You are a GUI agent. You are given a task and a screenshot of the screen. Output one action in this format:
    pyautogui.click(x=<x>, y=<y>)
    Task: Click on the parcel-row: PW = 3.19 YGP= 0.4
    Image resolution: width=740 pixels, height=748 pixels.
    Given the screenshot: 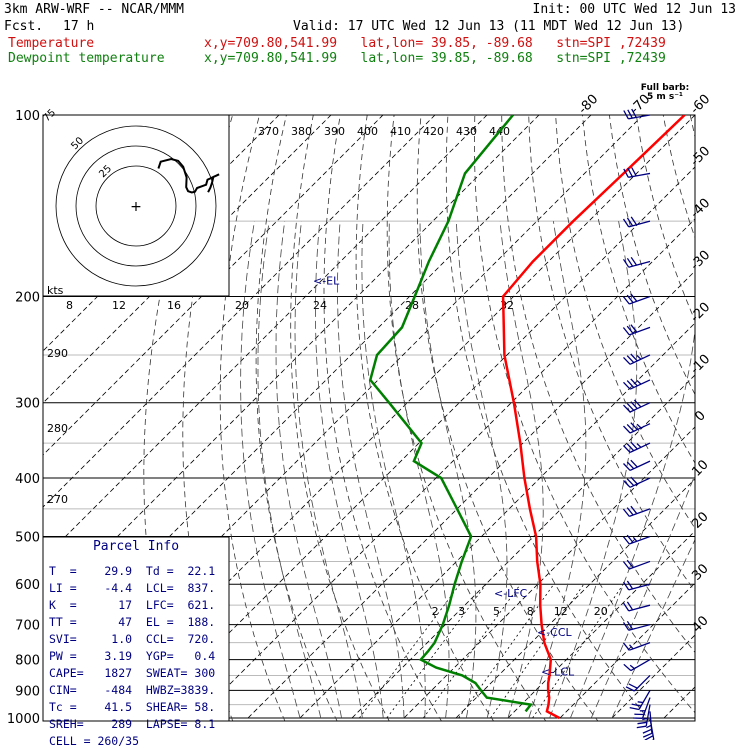 What is the action you would take?
    pyautogui.click(x=132, y=656)
    